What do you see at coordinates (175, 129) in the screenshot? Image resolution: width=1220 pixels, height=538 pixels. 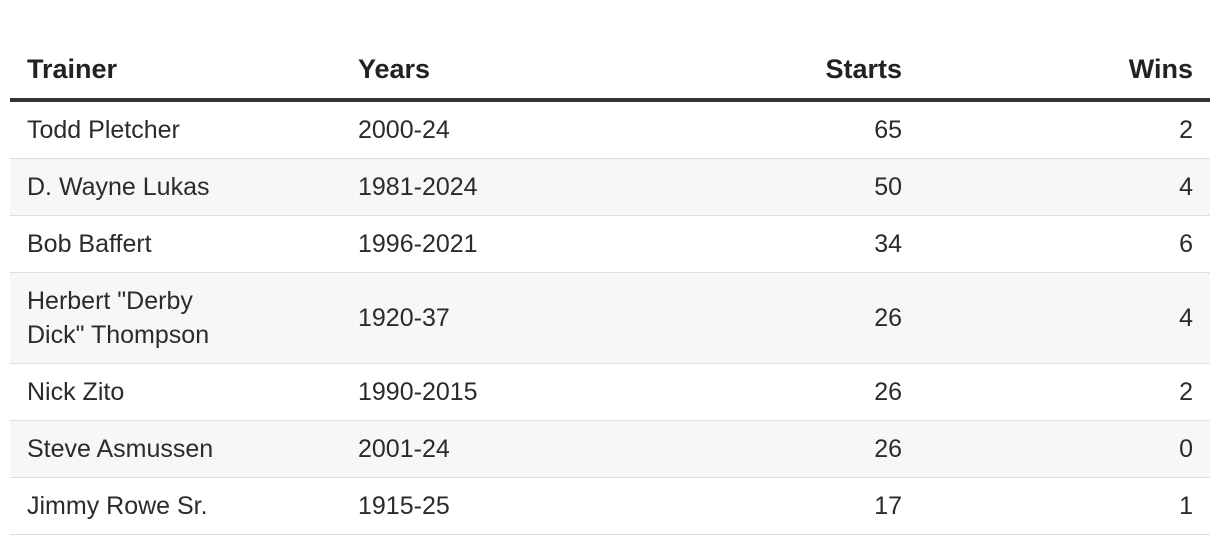 I see `table-cell: Todd Pletcher` at bounding box center [175, 129].